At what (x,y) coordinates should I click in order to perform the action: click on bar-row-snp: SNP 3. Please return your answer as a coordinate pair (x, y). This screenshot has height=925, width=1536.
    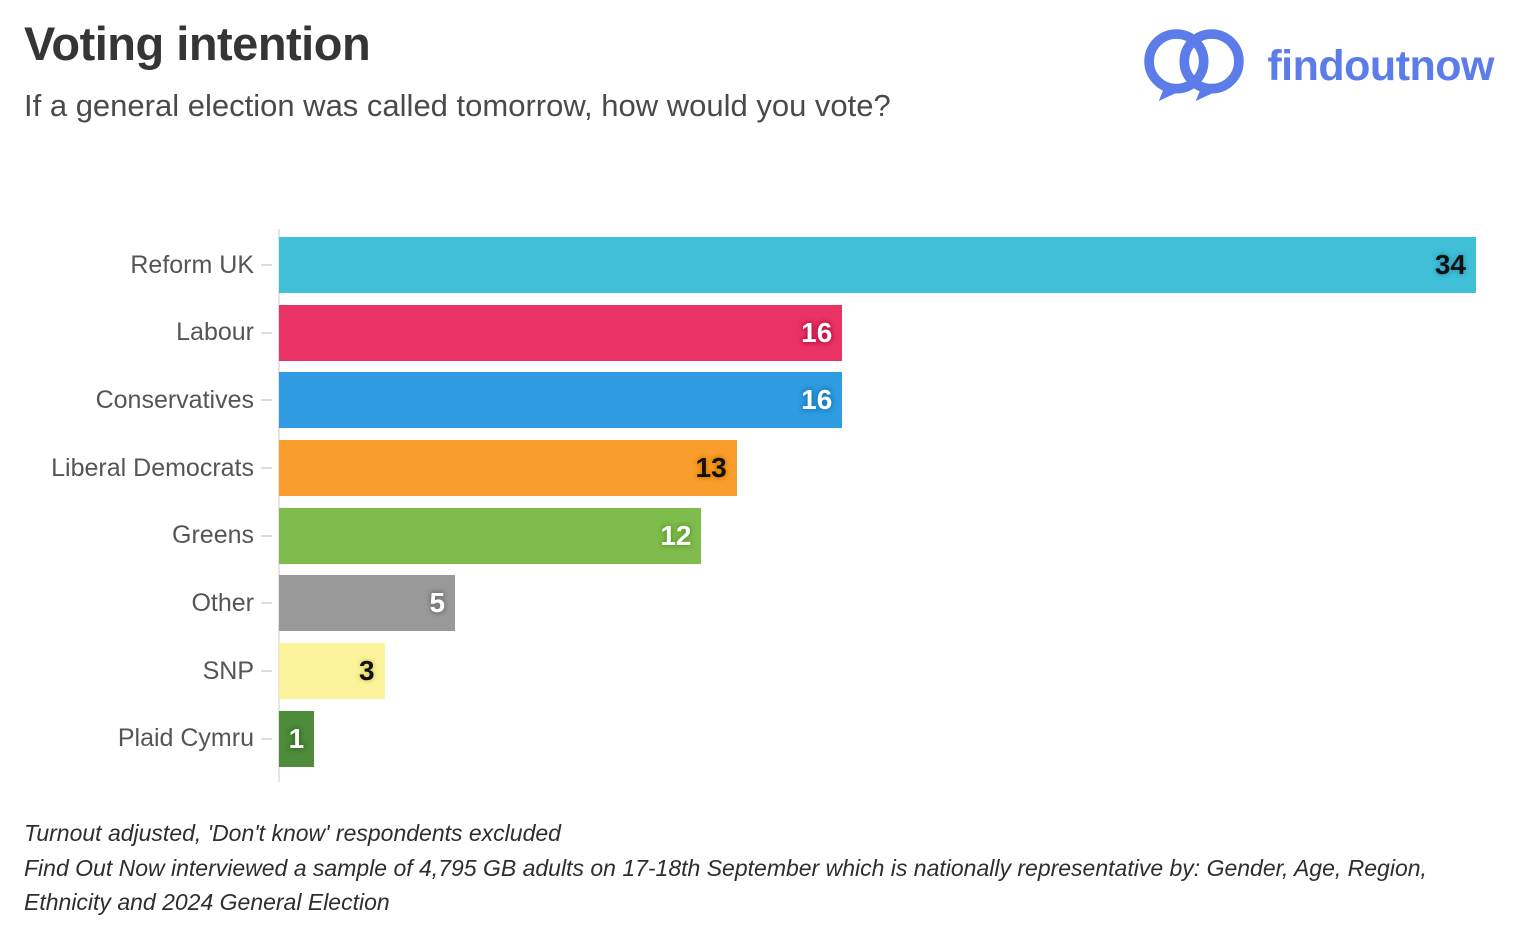
    Looking at the image, I should click on (768, 671).